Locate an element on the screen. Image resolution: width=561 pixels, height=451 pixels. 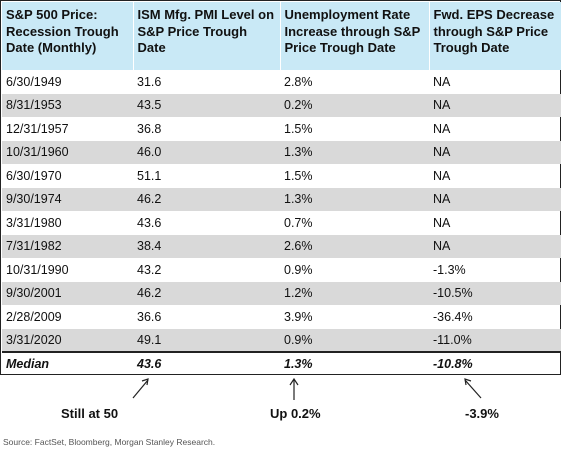
cell-unemployment: 0.2% is located at coordinates (354, 105).